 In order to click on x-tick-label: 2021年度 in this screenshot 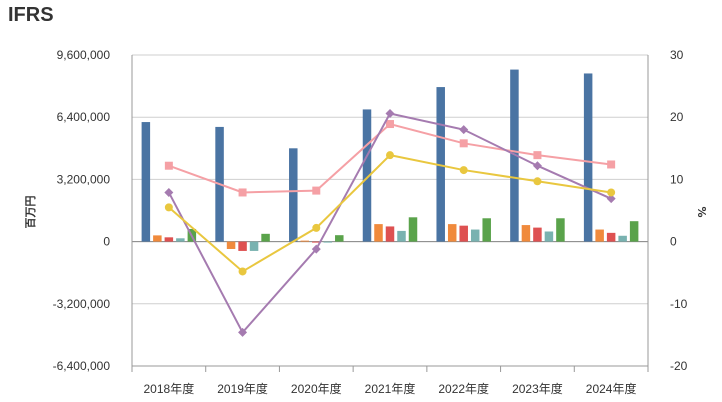, I will do `click(390, 388)`.